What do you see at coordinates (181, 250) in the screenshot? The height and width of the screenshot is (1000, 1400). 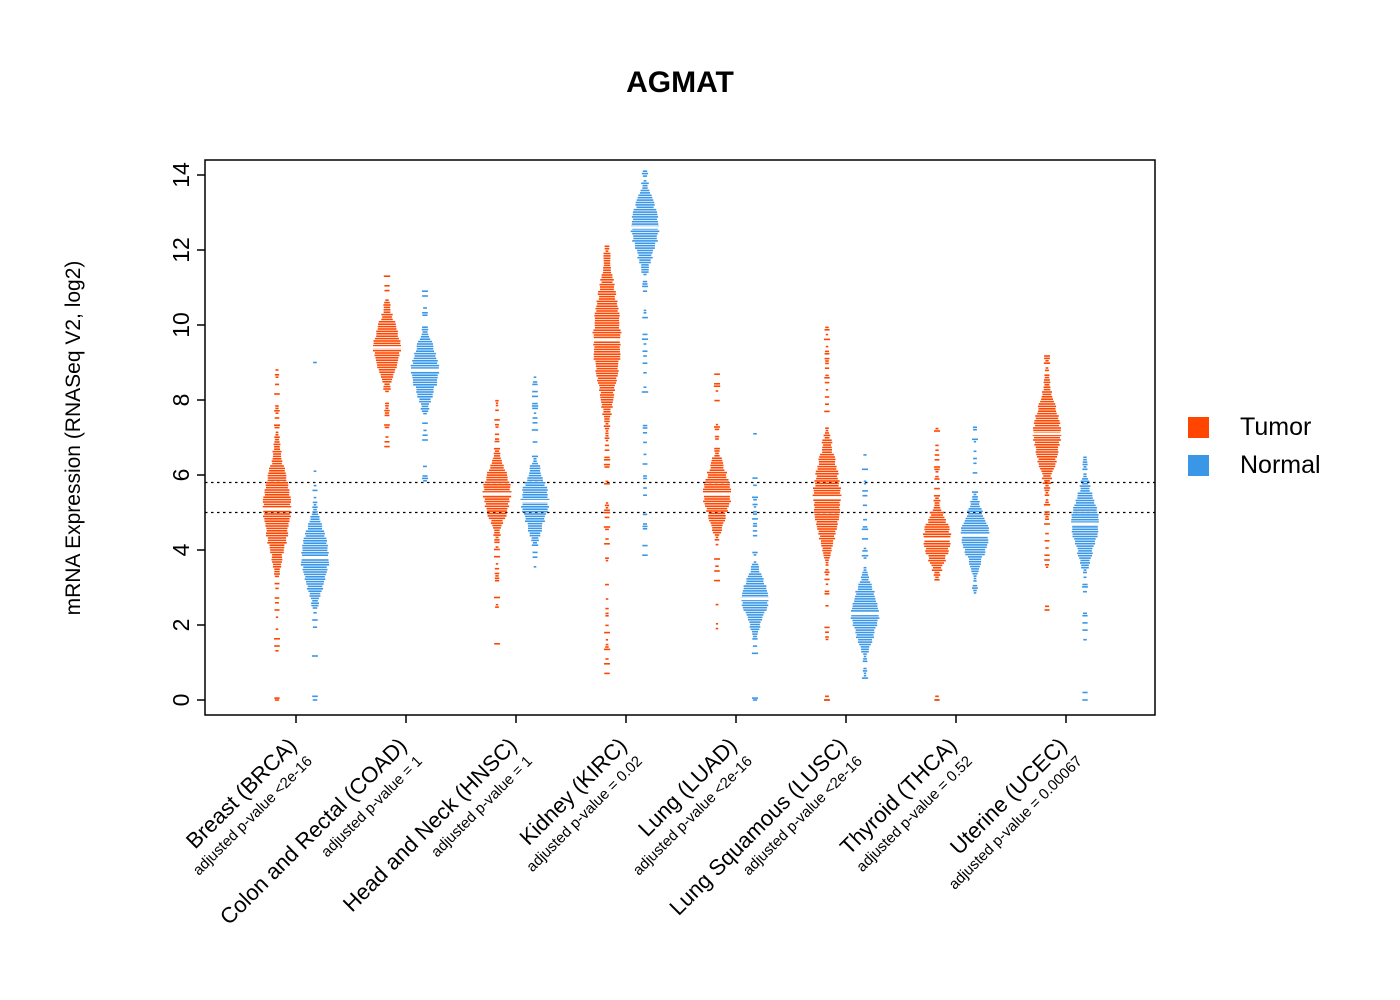 I see `y-tick-label: 12` at bounding box center [181, 250].